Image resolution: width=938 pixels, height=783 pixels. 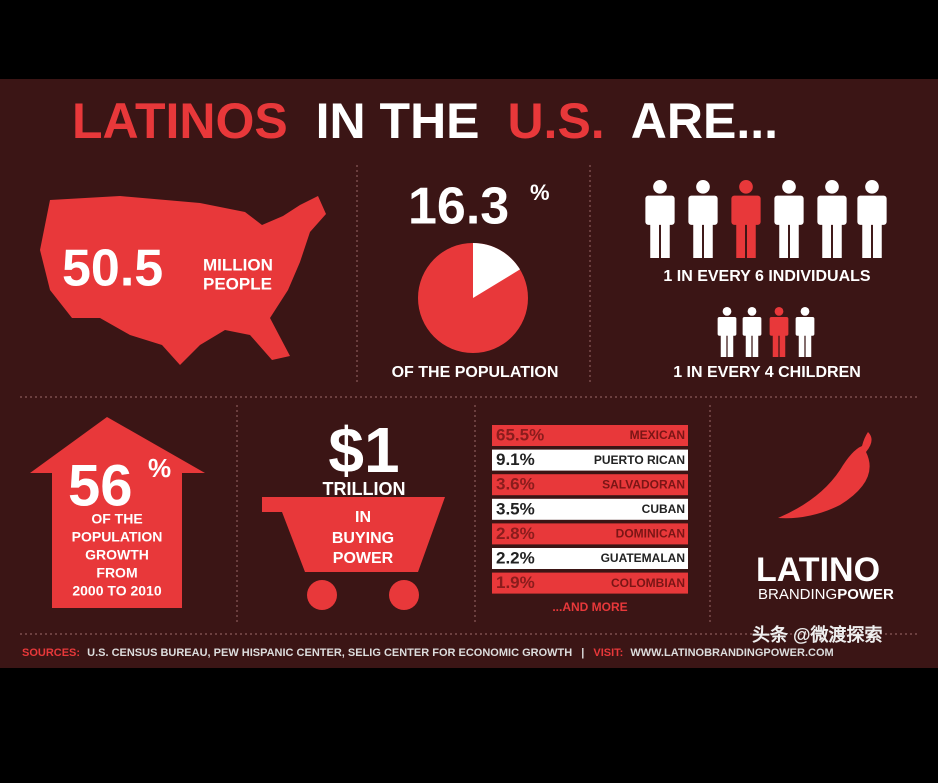 What do you see at coordinates (116, 519) in the screenshot?
I see `growth-line: OF THE` at bounding box center [116, 519].